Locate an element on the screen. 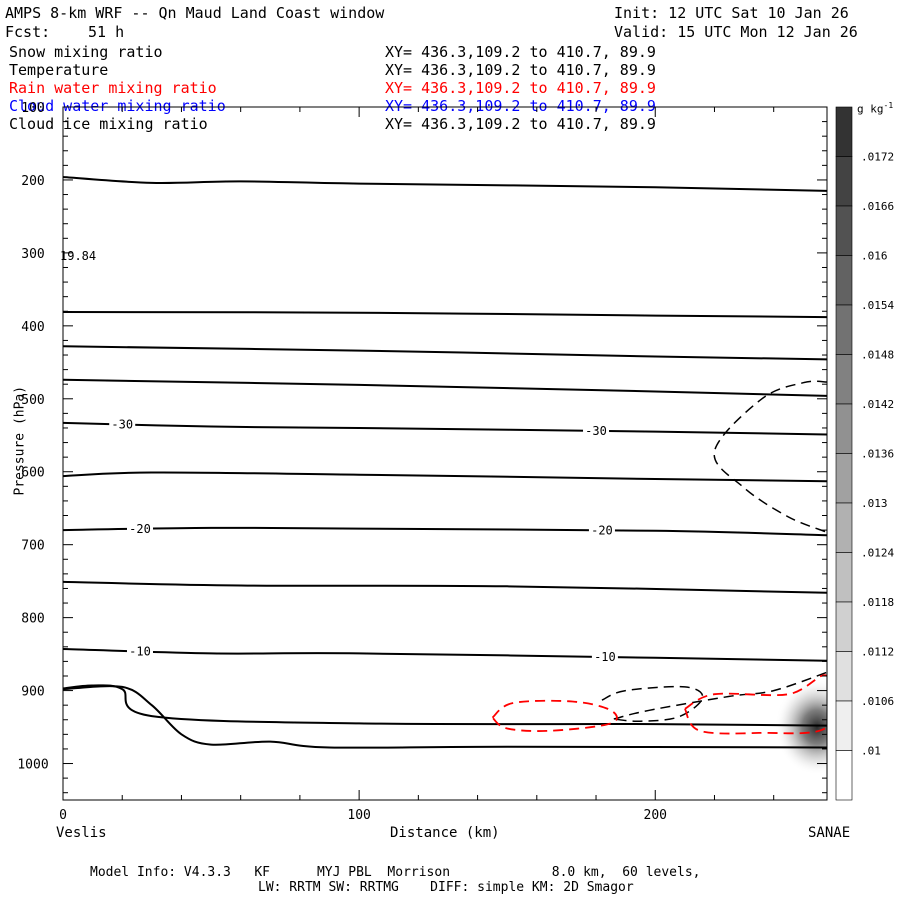 Image resolution: width=900 pixels, height=900 pixels. y-tick-label: 500 is located at coordinates (32, 400).